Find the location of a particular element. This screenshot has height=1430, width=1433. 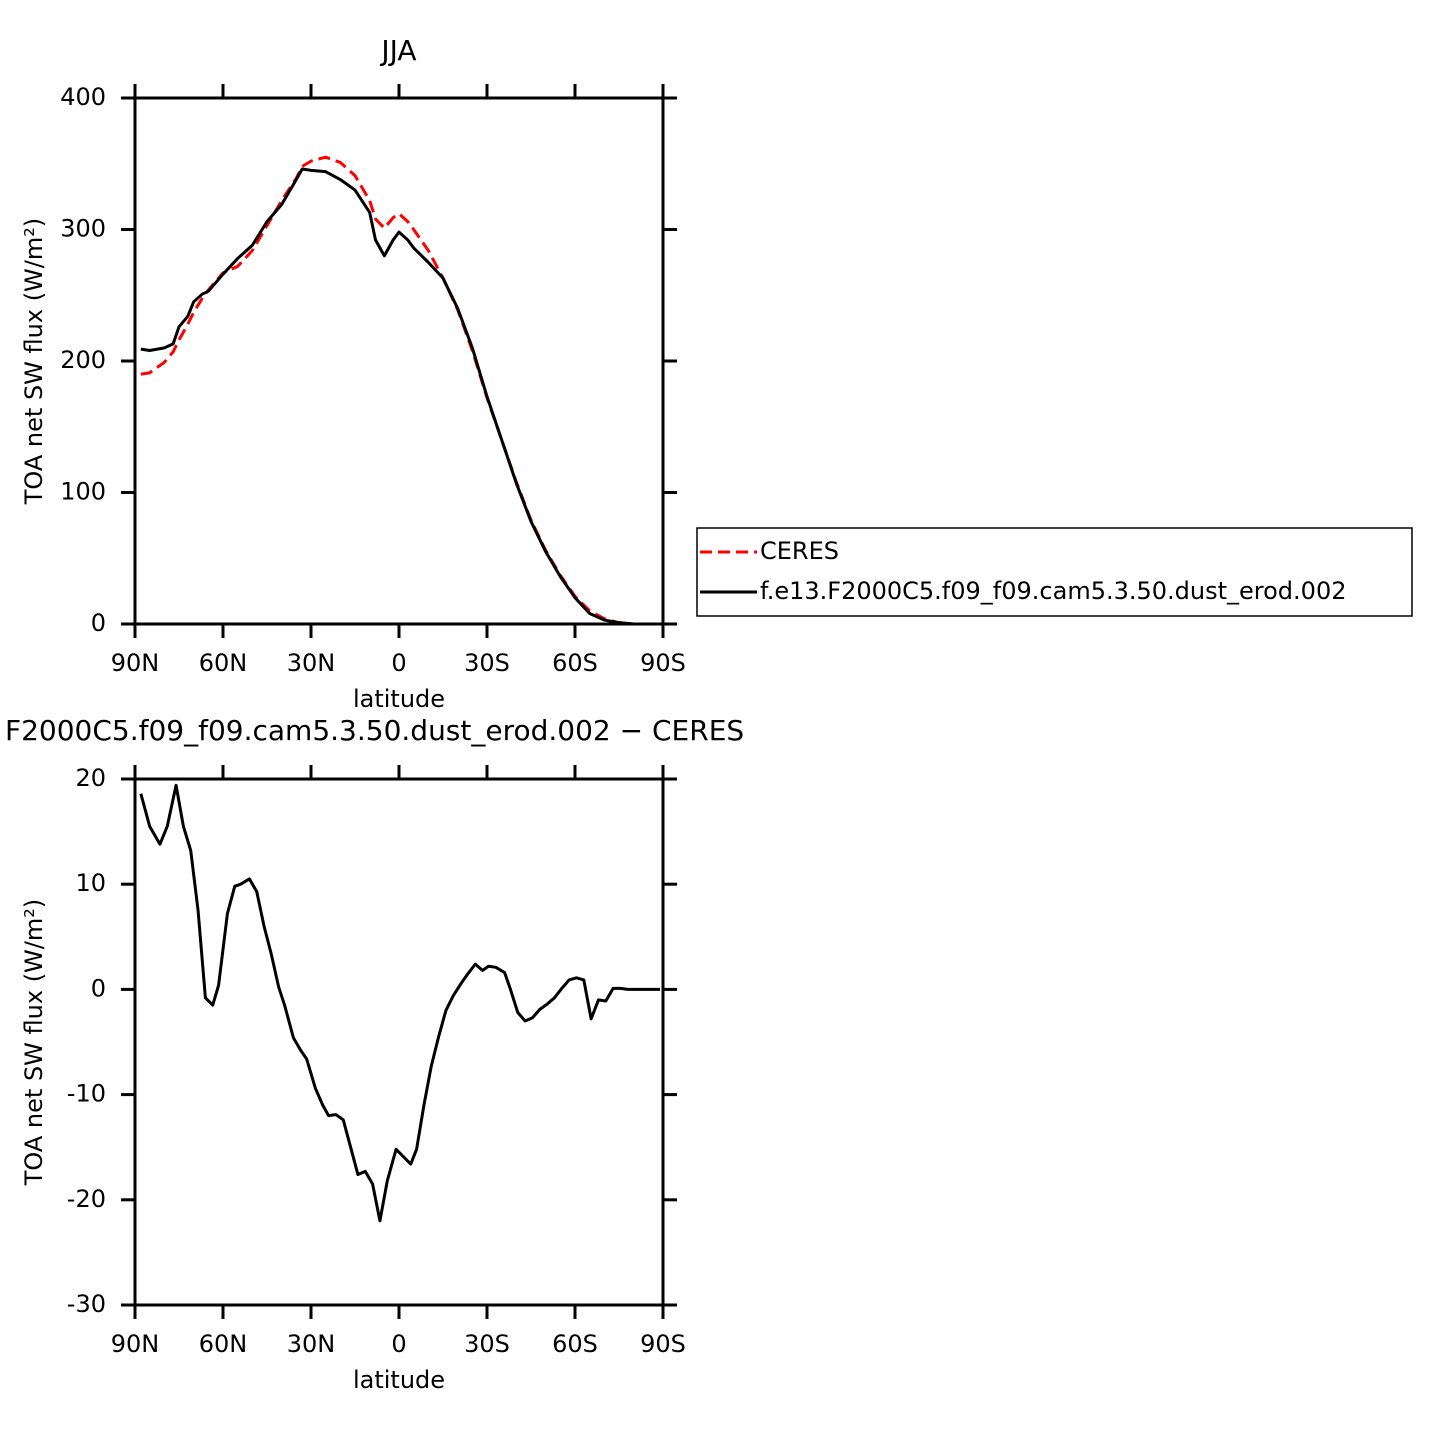

y-tick-label: 200 is located at coordinates (83, 360).